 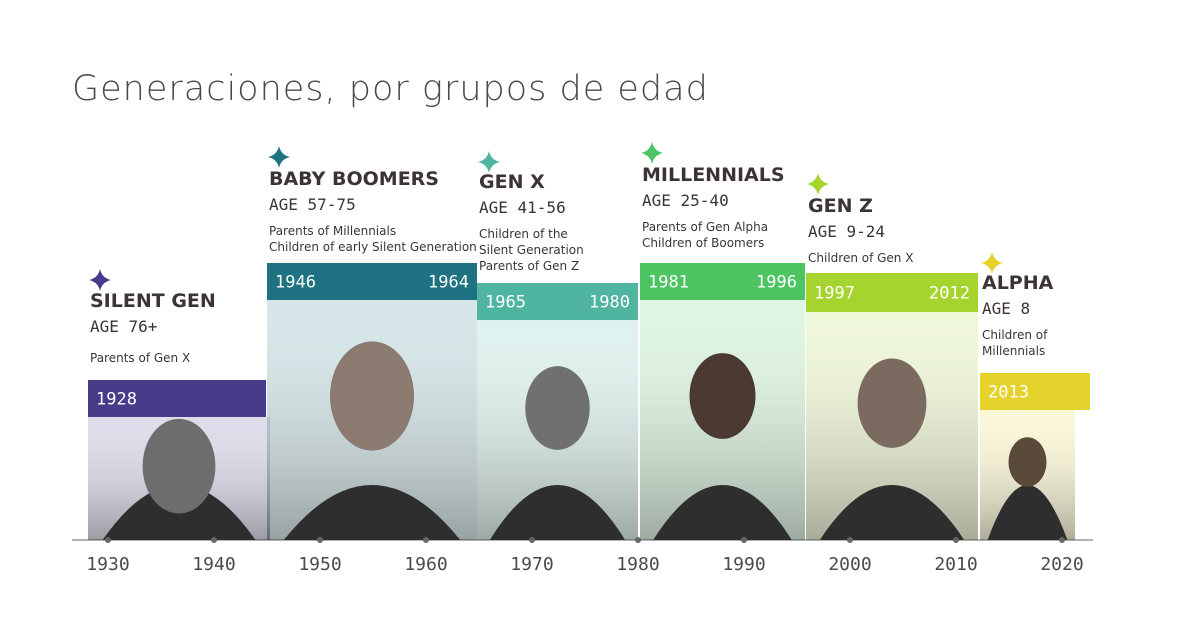 What do you see at coordinates (713, 175) in the screenshot?
I see `generation-name: MILLENNIALS` at bounding box center [713, 175].